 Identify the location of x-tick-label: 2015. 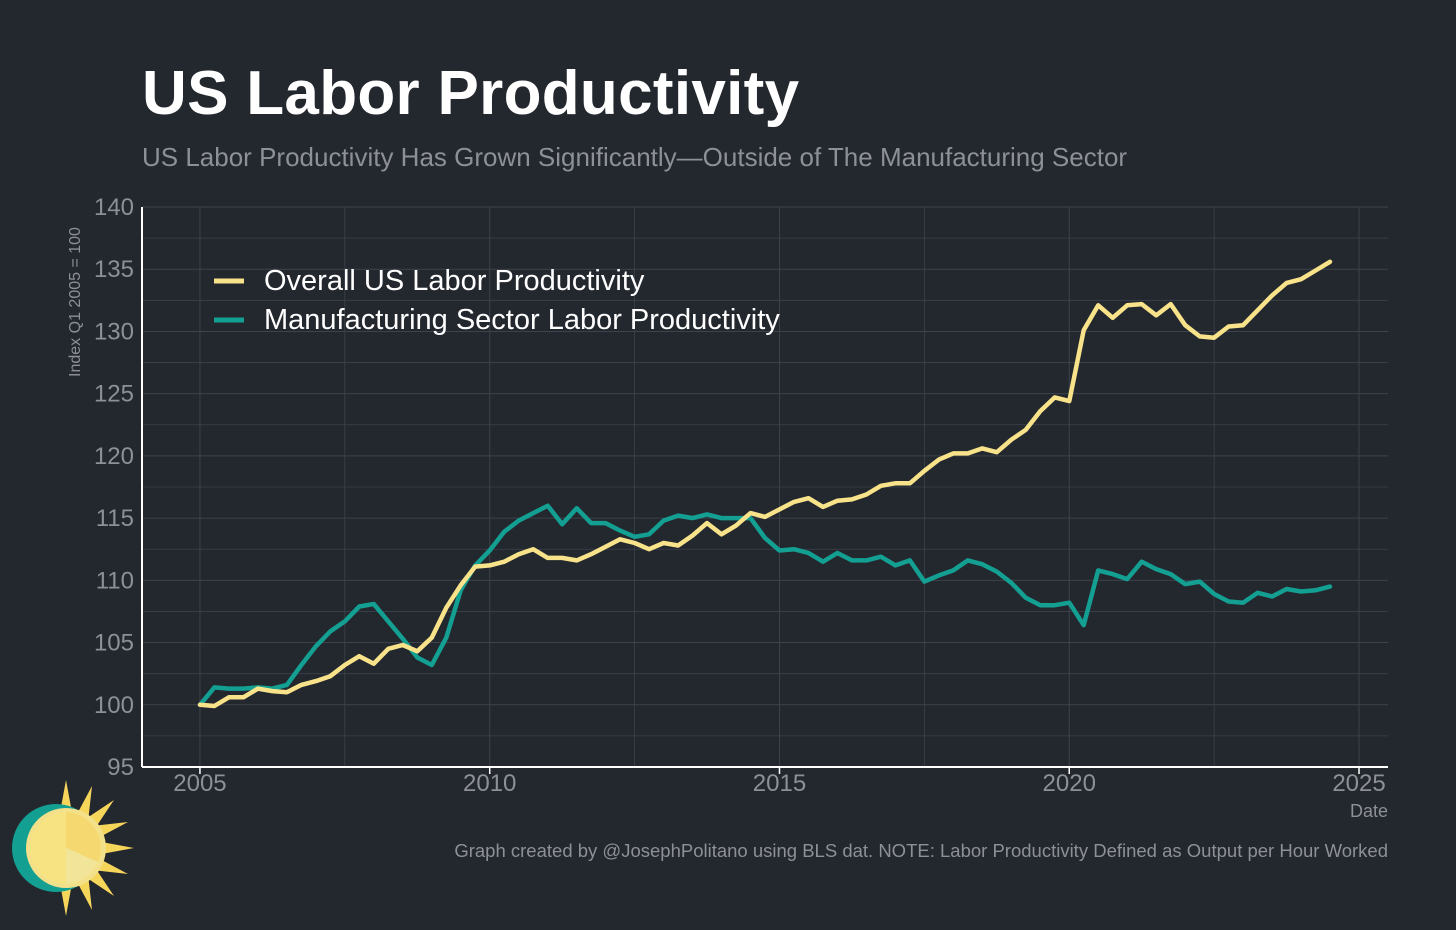
(779, 783).